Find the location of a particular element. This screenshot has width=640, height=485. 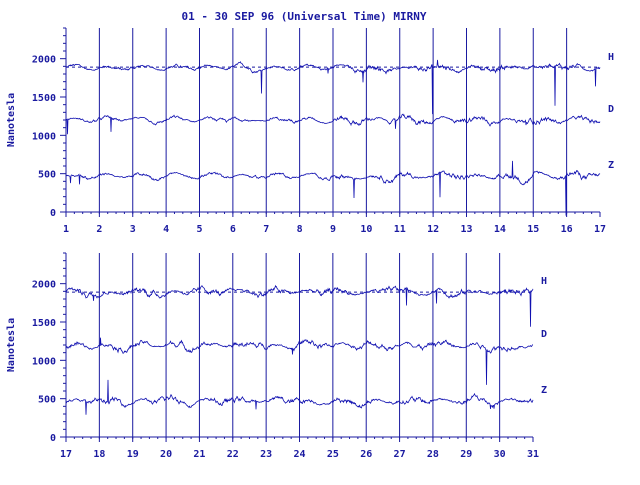

chart-title: 01 - 30 SEP 96 (Universal Time) MIRNY is located at coordinates (303, 16).